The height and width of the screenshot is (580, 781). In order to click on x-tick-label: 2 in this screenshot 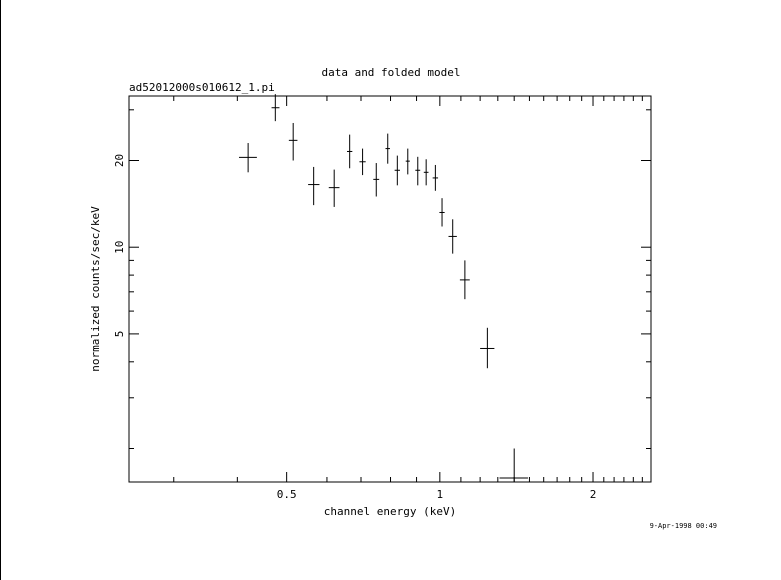, I will do `click(593, 494)`.